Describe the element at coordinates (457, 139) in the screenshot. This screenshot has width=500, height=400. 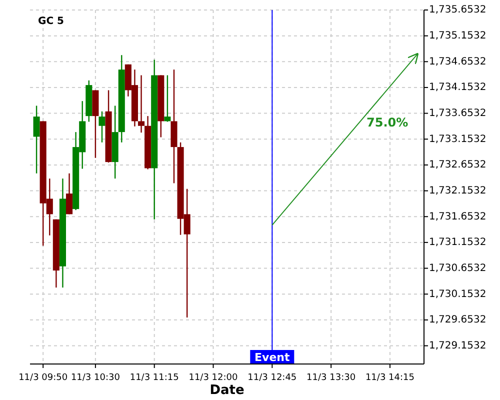
I see `y-tick-label: 1,733.1532` at that location.